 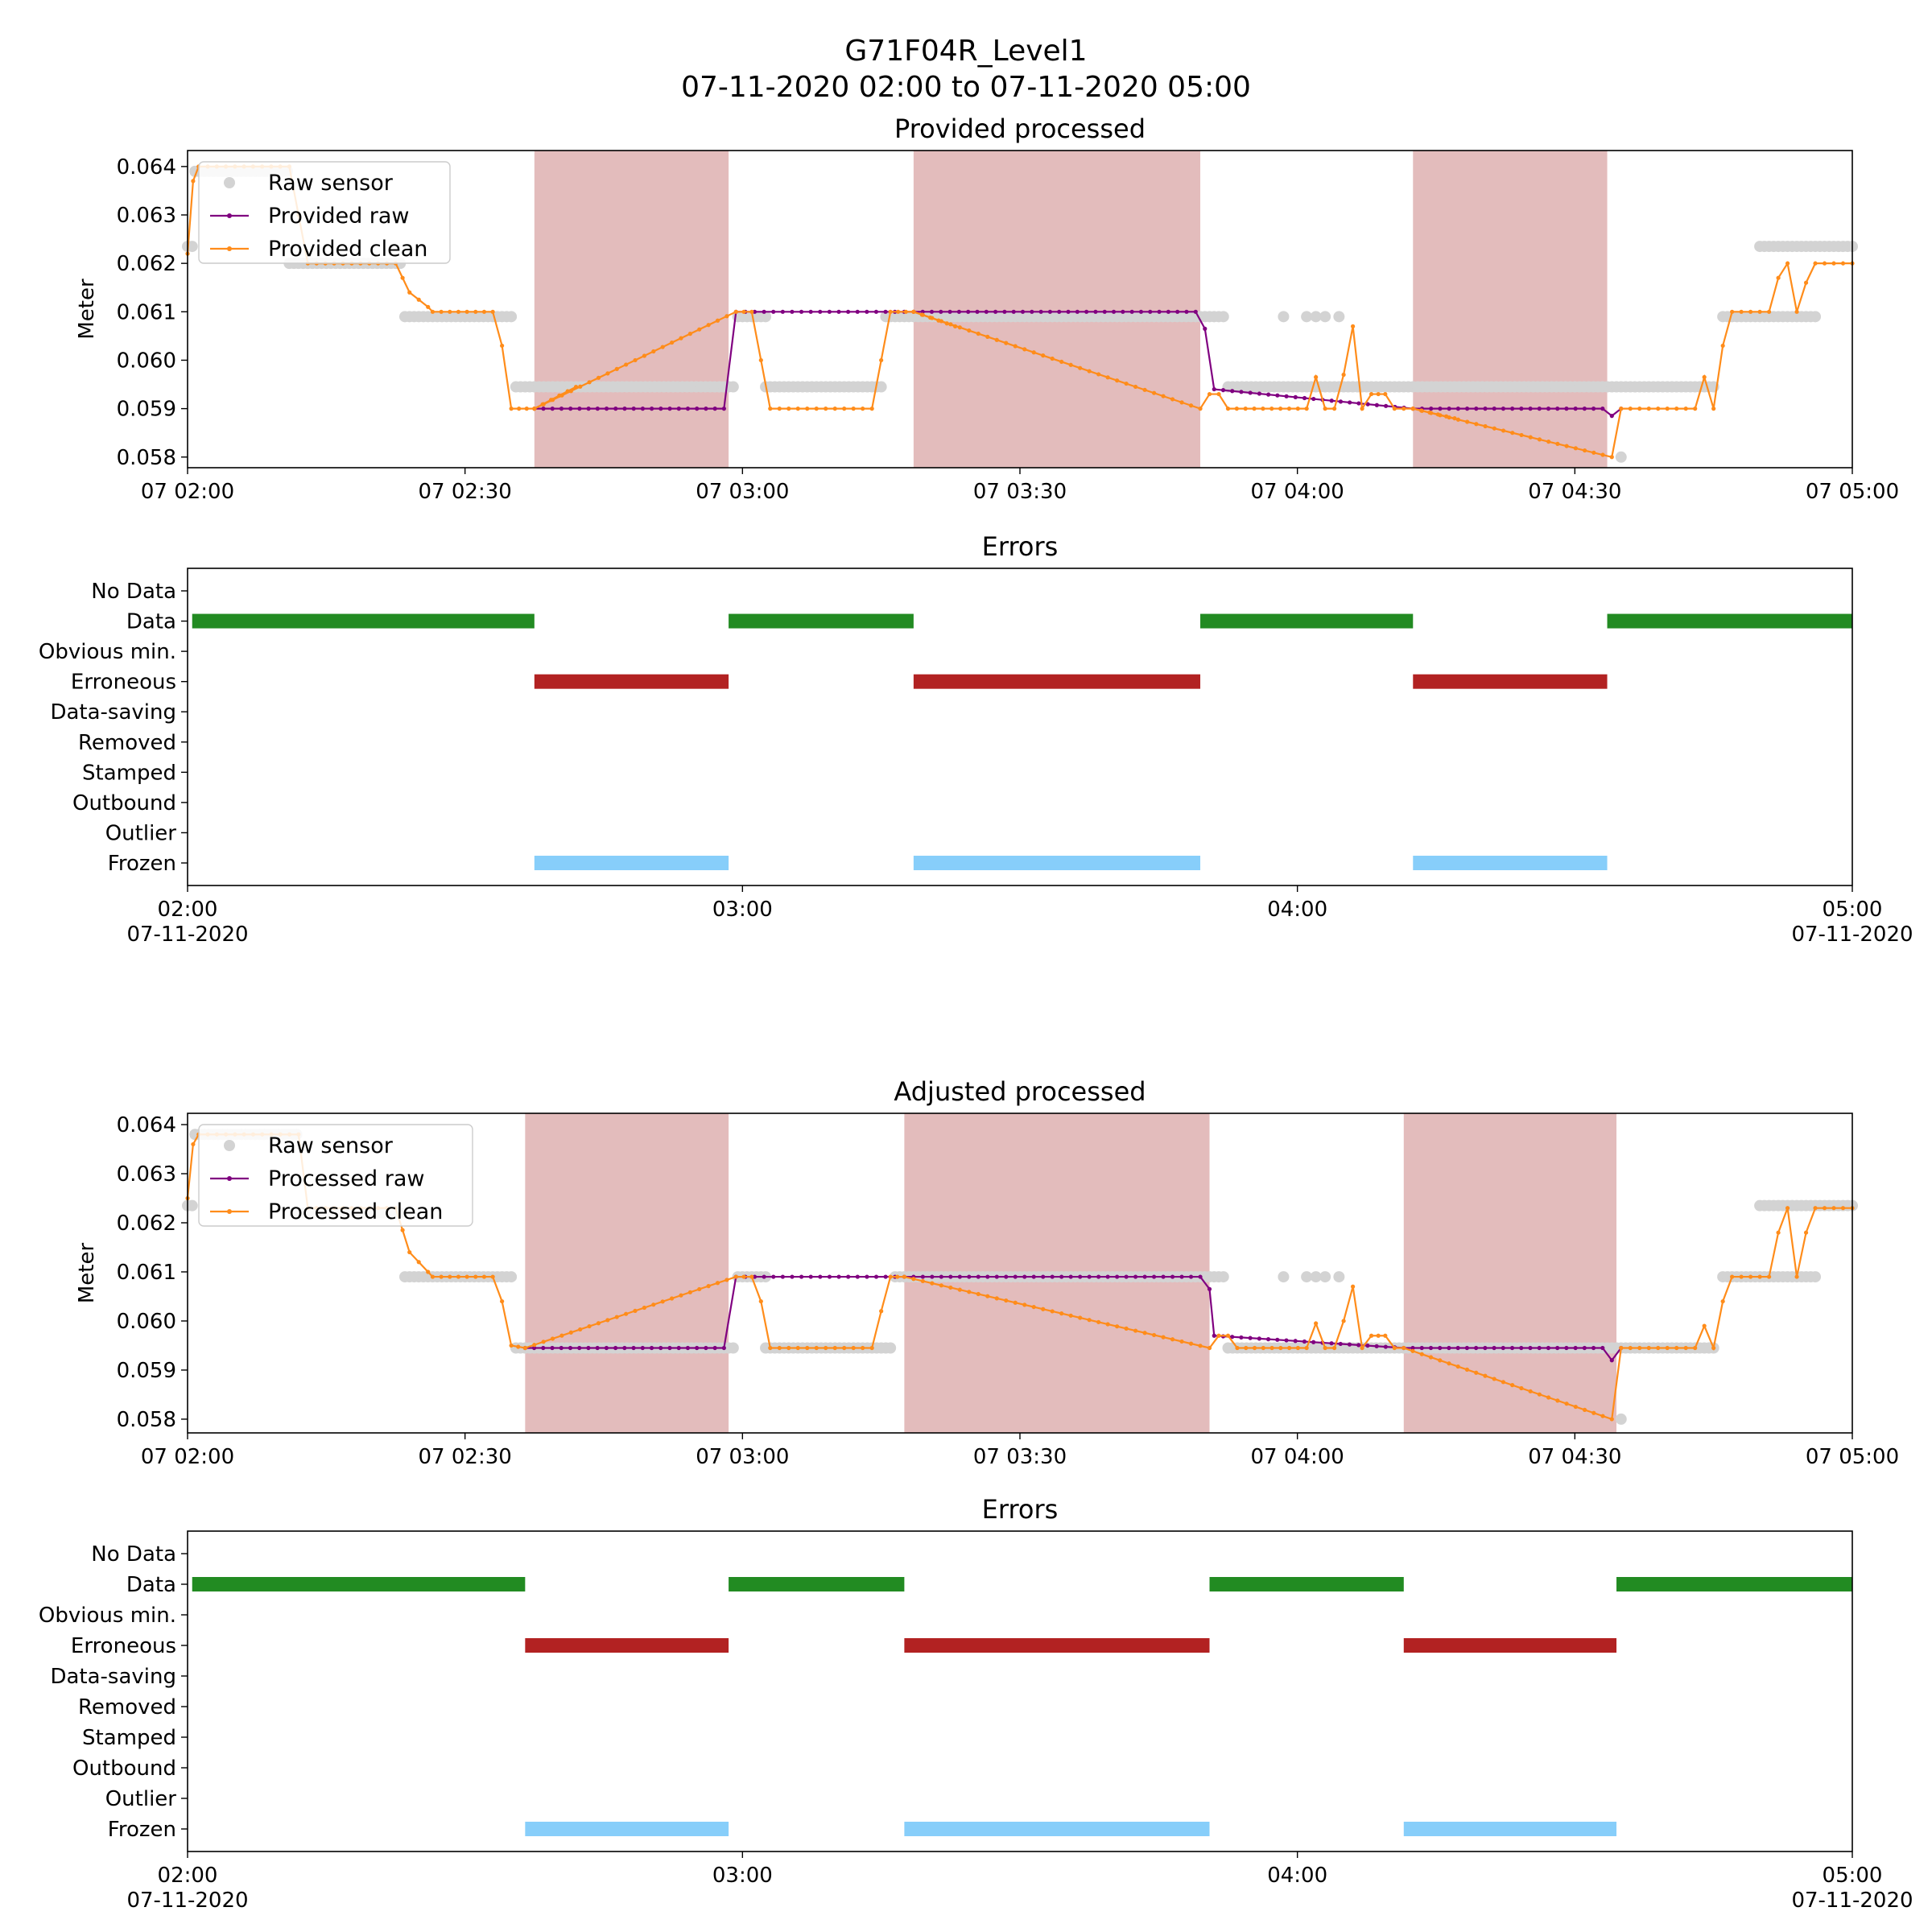 What do you see at coordinates (335, 1175) in the screenshot?
I see `legend-frame` at bounding box center [335, 1175].